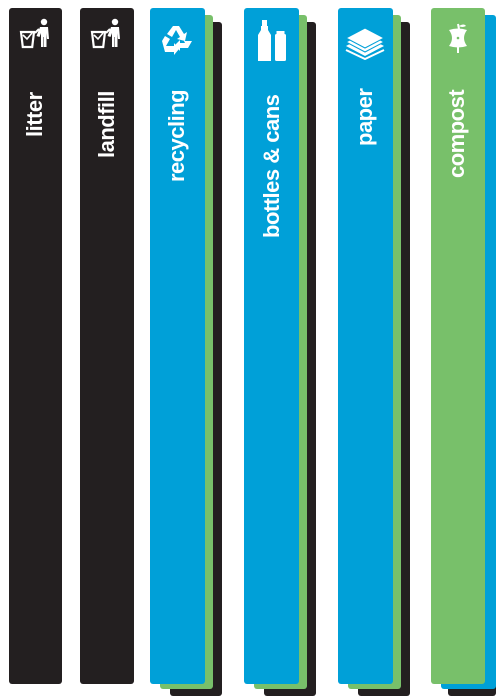 The height and width of the screenshot is (698, 496). What do you see at coordinates (273, 41) in the screenshot?
I see `bottle-can-icon` at bounding box center [273, 41].